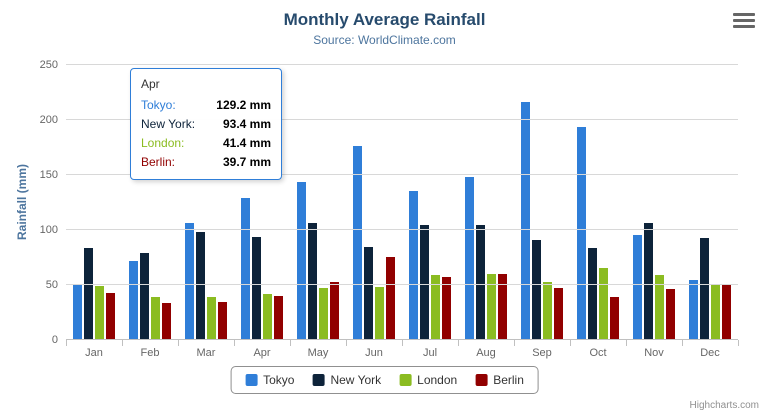  I want to click on tooltip-series-name: Berlin:, so click(158, 162).